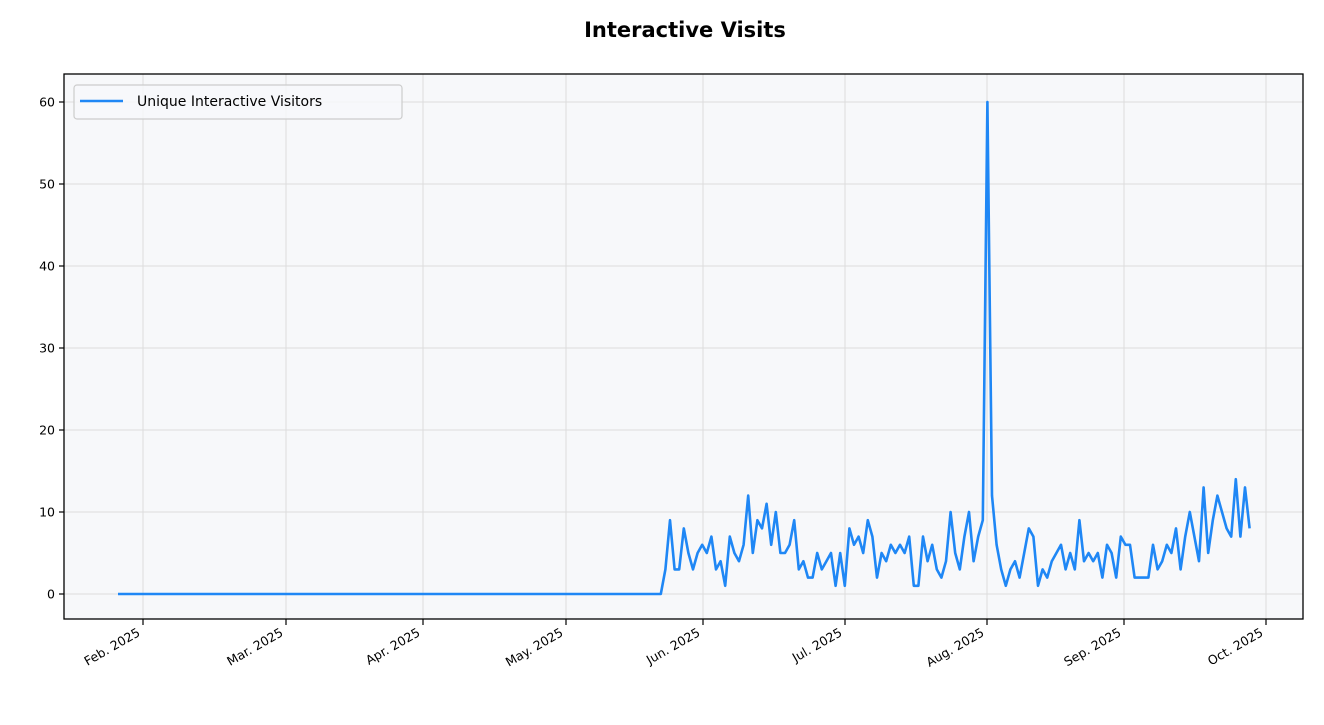  What do you see at coordinates (47, 184) in the screenshot?
I see `y-tick-label: 50` at bounding box center [47, 184].